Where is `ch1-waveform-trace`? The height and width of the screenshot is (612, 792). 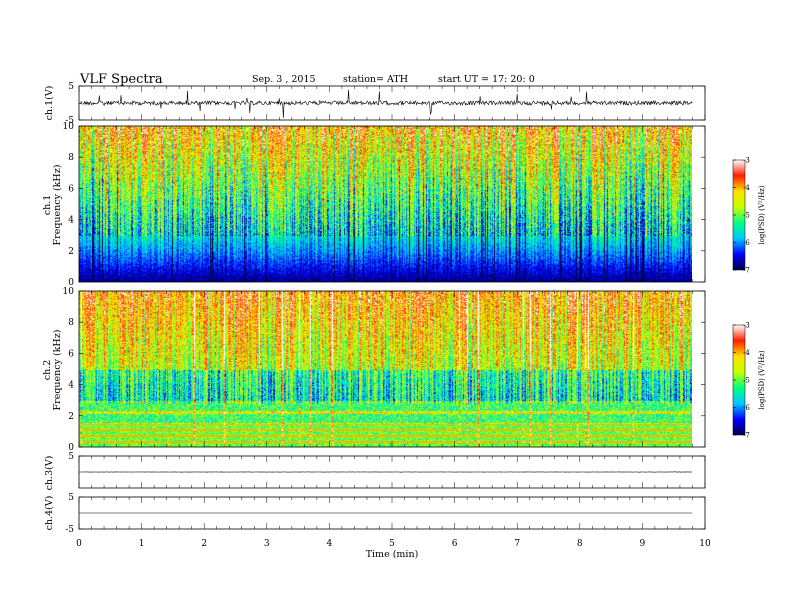
ch1-waveform-trace is located at coordinates (385, 104).